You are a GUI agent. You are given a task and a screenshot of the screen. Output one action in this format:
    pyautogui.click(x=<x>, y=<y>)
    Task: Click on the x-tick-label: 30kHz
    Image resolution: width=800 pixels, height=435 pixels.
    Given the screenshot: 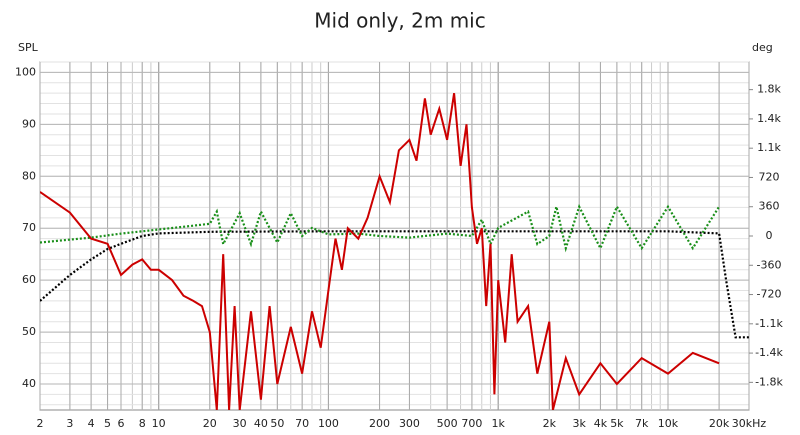 What is the action you would take?
    pyautogui.click(x=749, y=423)
    